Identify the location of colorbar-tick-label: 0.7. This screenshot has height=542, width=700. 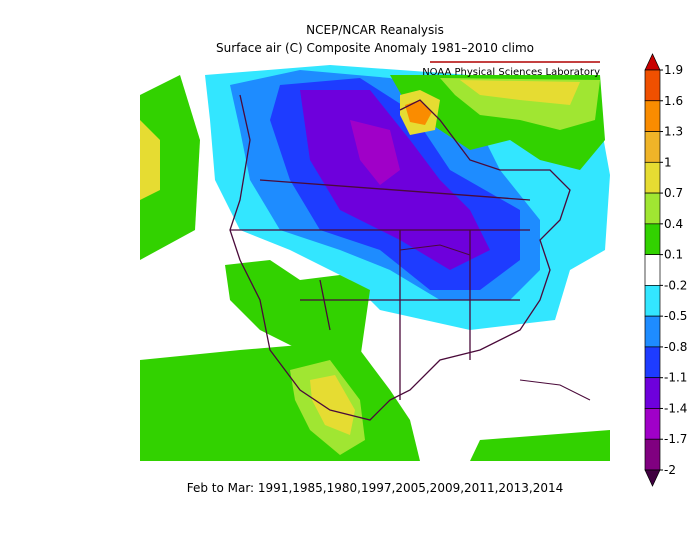
(673, 193).